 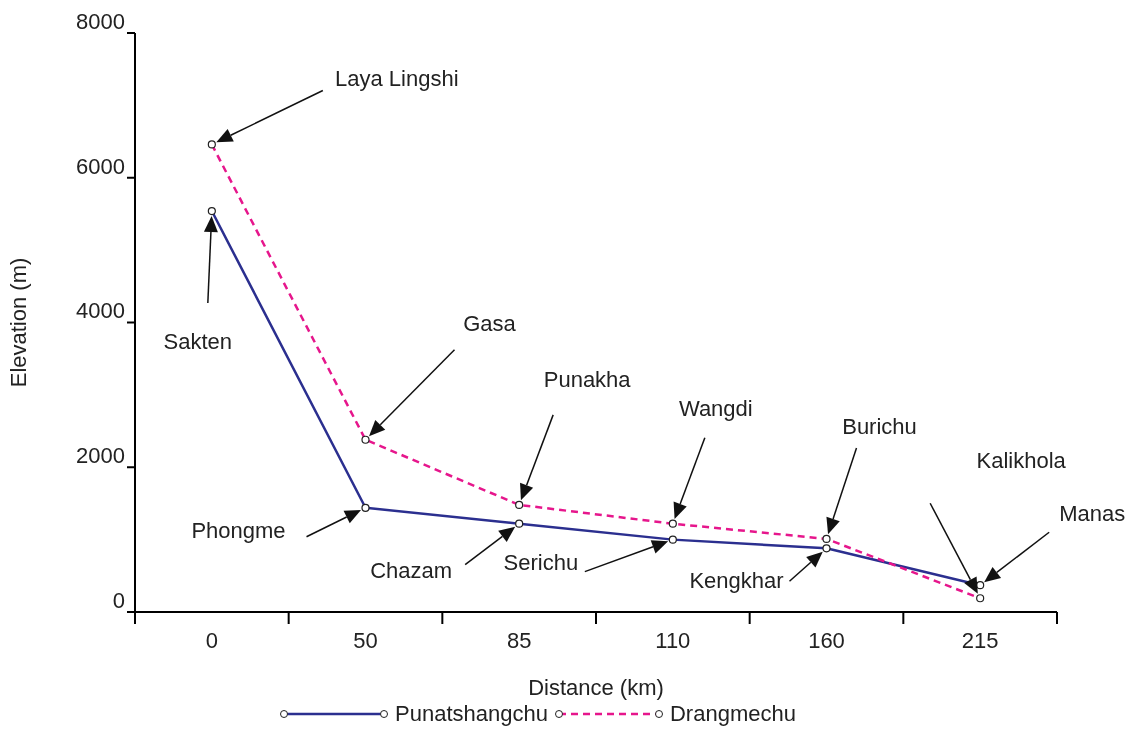 What do you see at coordinates (100, 21) in the screenshot?
I see `y-tick-label: 8000` at bounding box center [100, 21].